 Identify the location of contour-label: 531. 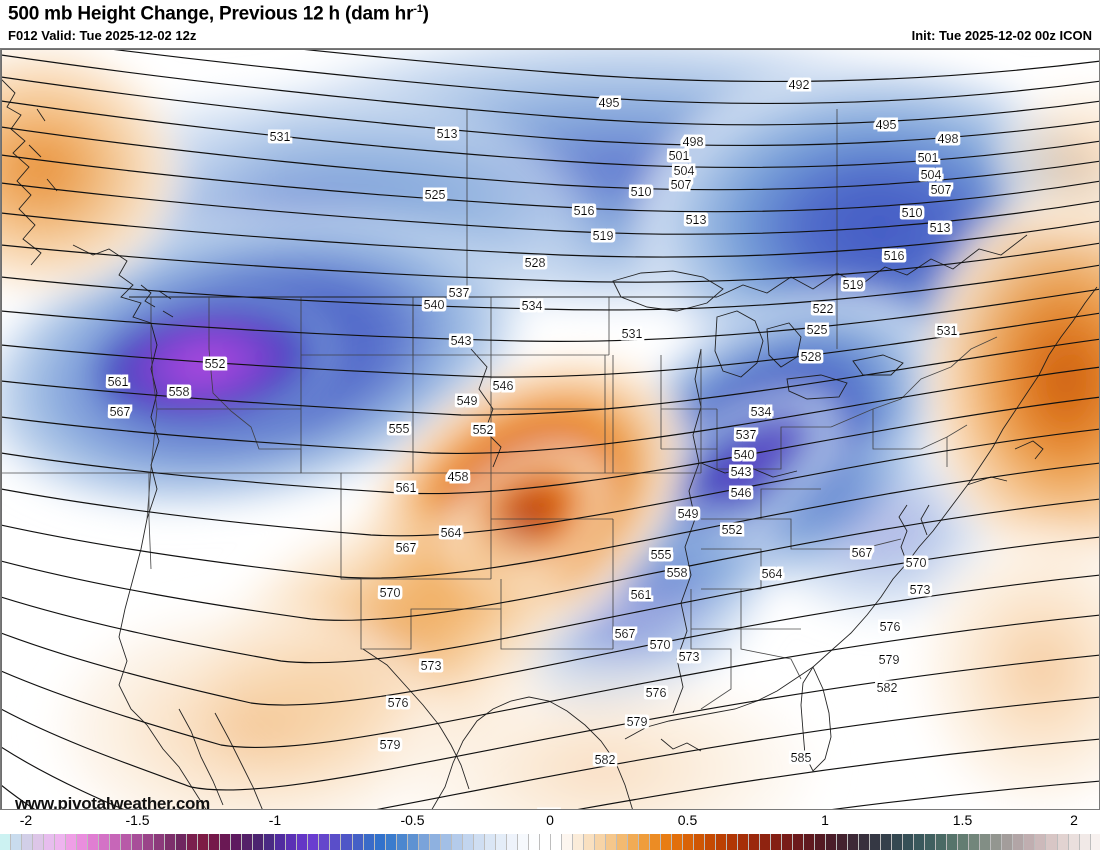
(280, 137).